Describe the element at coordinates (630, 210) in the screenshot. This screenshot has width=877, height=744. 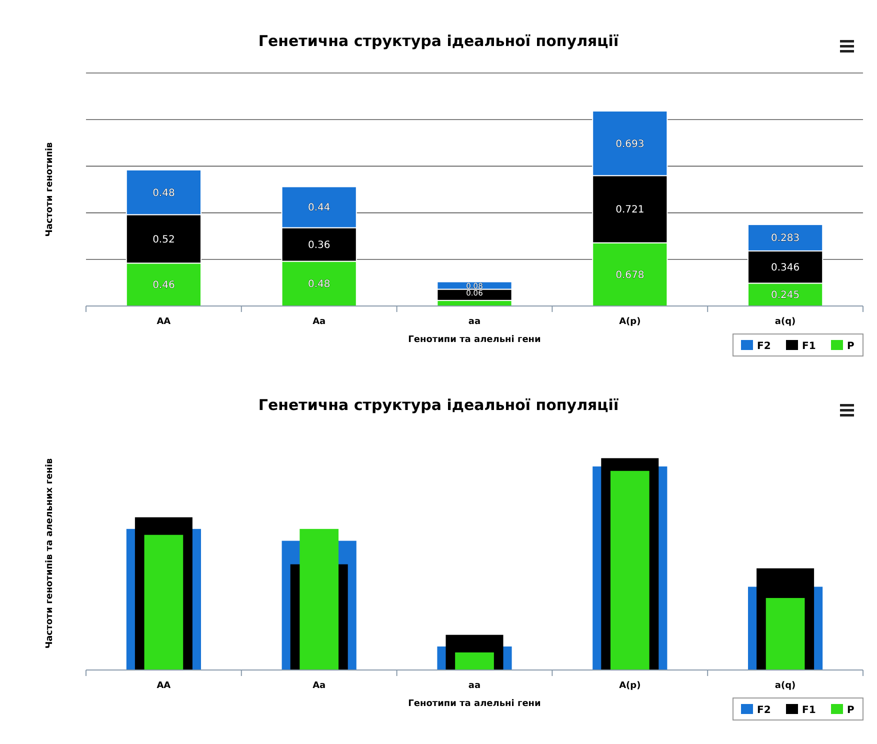
I see `data-label: 0.721` at that location.